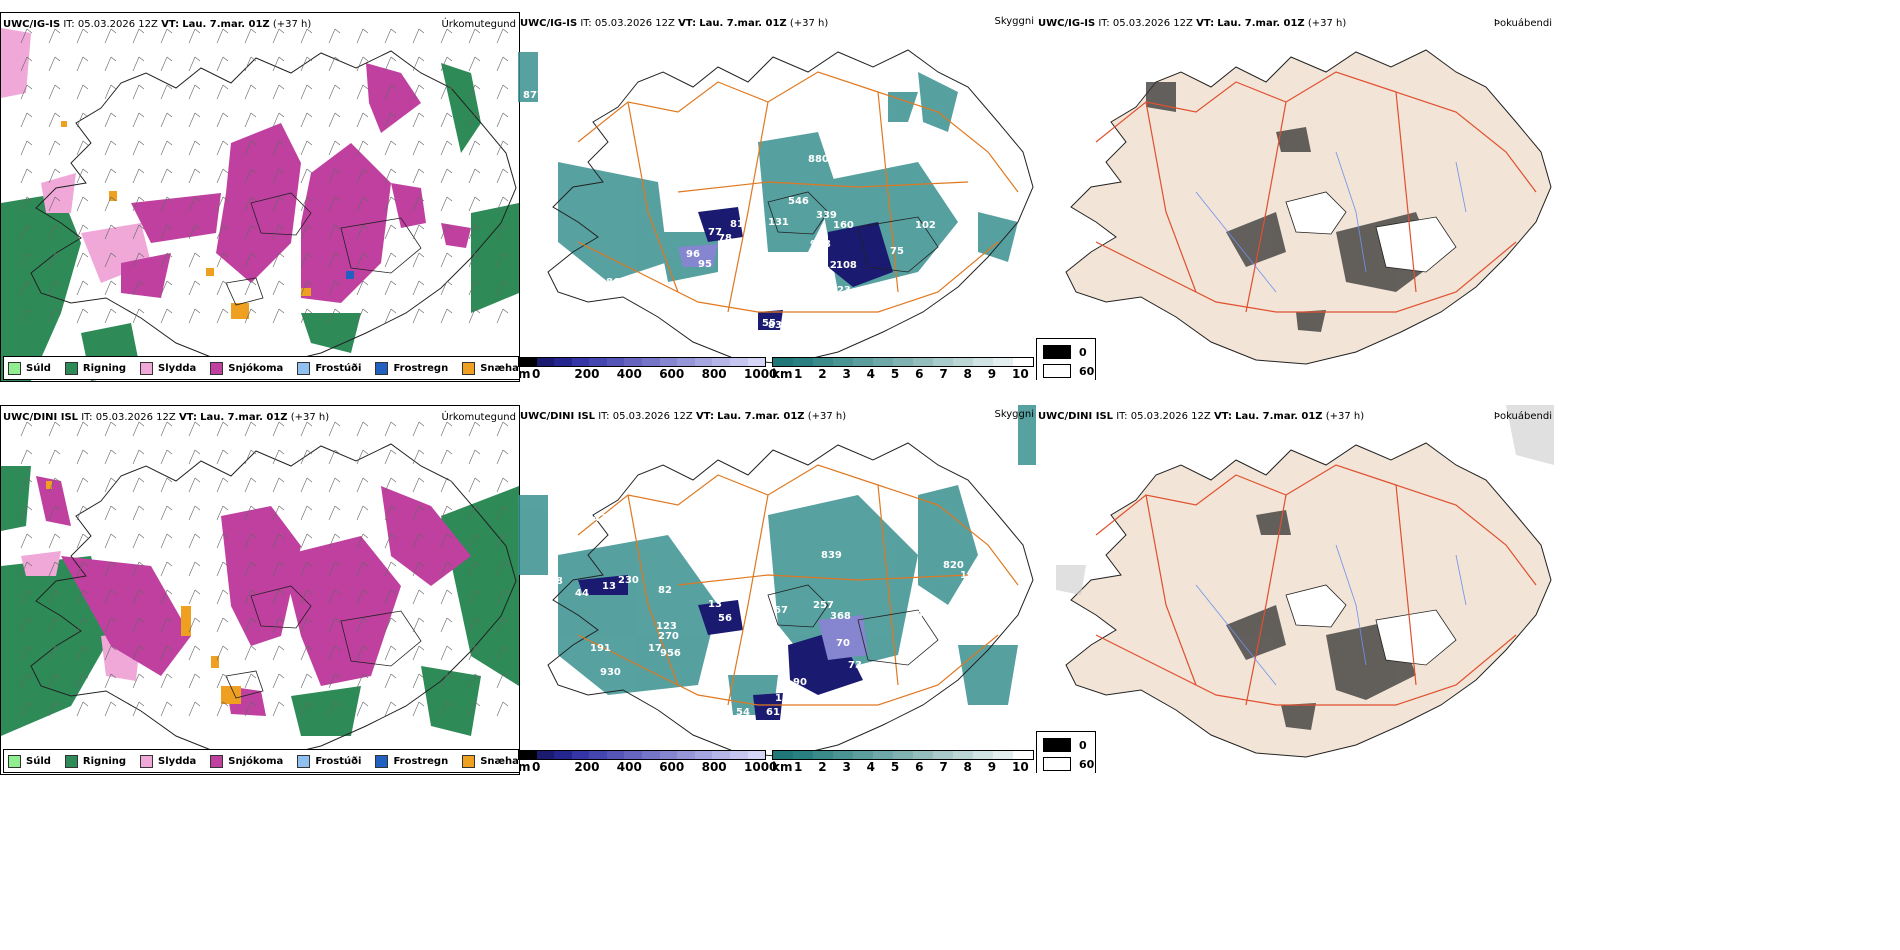 Image resolution: width=1900 pixels, height=950 pixels. I want to click on precip-title: Úrkomutegund, so click(478, 417).